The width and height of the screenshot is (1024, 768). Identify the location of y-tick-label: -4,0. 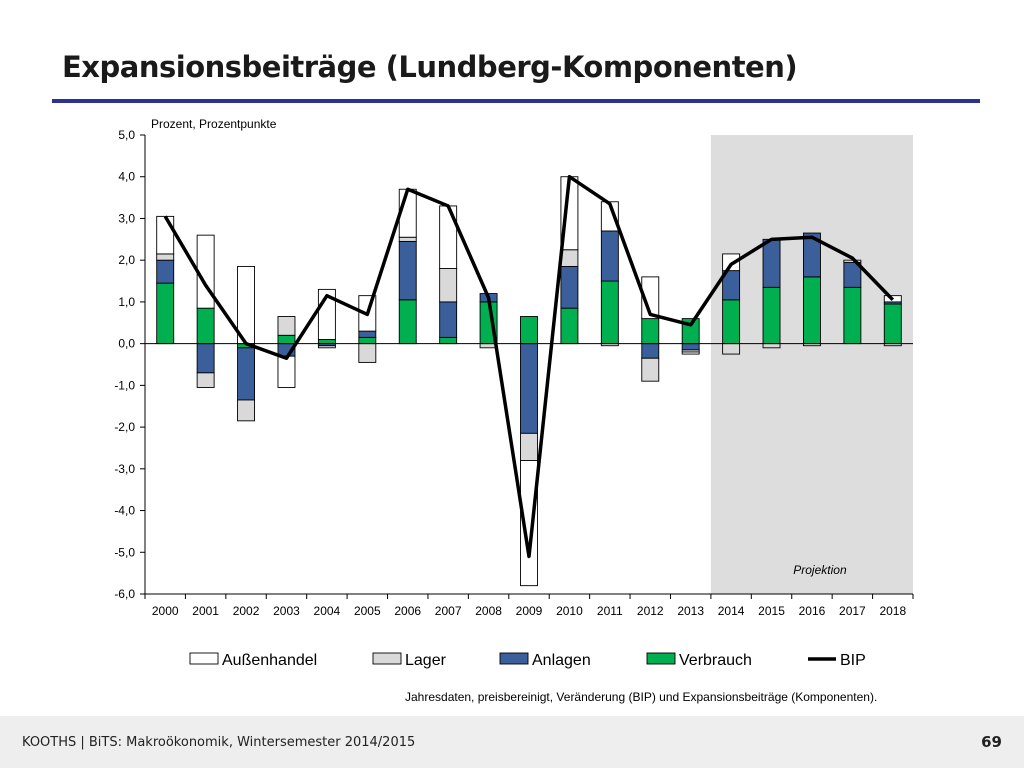
(124, 511).